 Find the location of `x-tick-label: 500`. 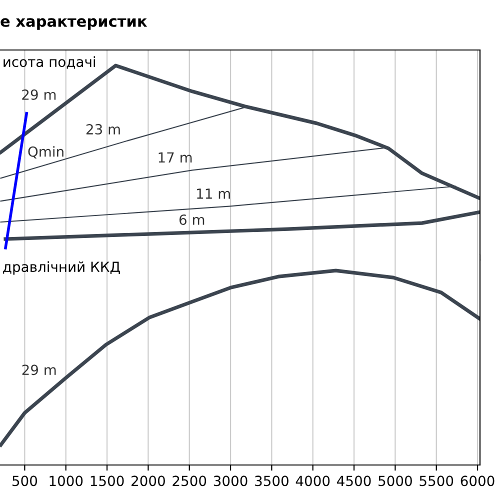

x-tick-label: 500 is located at coordinates (25, 481).